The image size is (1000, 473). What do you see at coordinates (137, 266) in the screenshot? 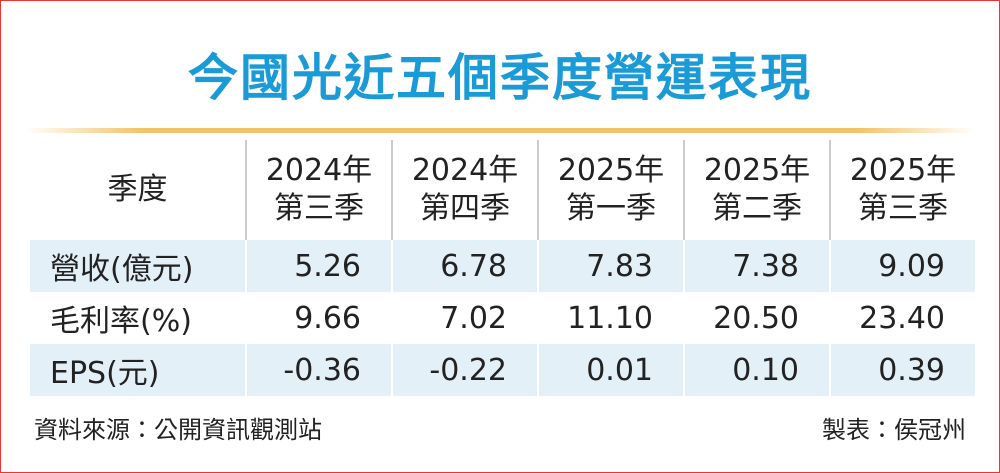
I see `row-label: 營收(億元)` at bounding box center [137, 266].